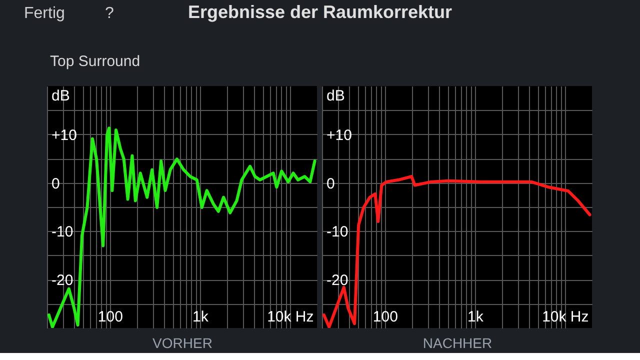 The height and width of the screenshot is (360, 640). What do you see at coordinates (182, 343) in the screenshot?
I see `x-axis-title: VORHER` at bounding box center [182, 343].